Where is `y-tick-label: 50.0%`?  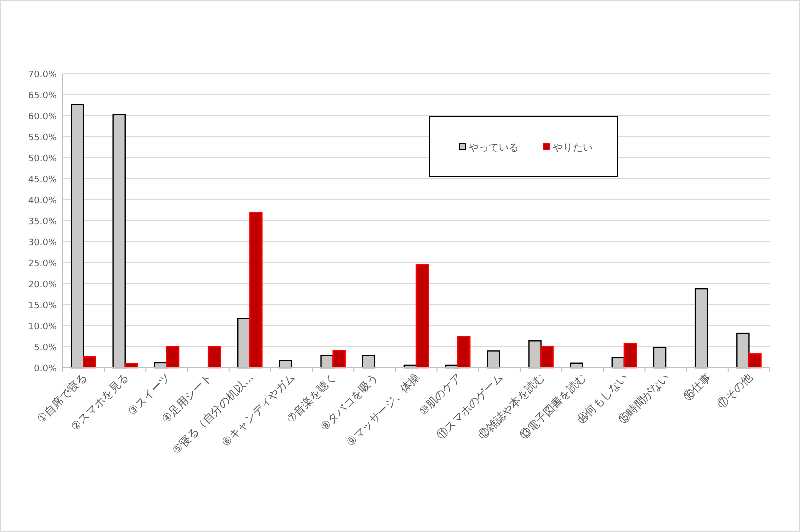 y-tick-label: 50.0% is located at coordinates (43, 159).